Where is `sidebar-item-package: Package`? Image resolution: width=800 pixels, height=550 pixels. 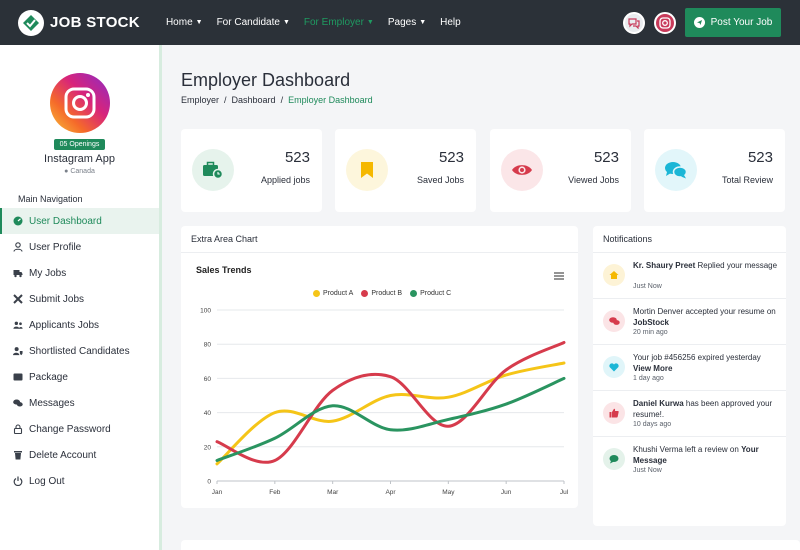
sidebar-item-package: Package is located at coordinates (79, 377).